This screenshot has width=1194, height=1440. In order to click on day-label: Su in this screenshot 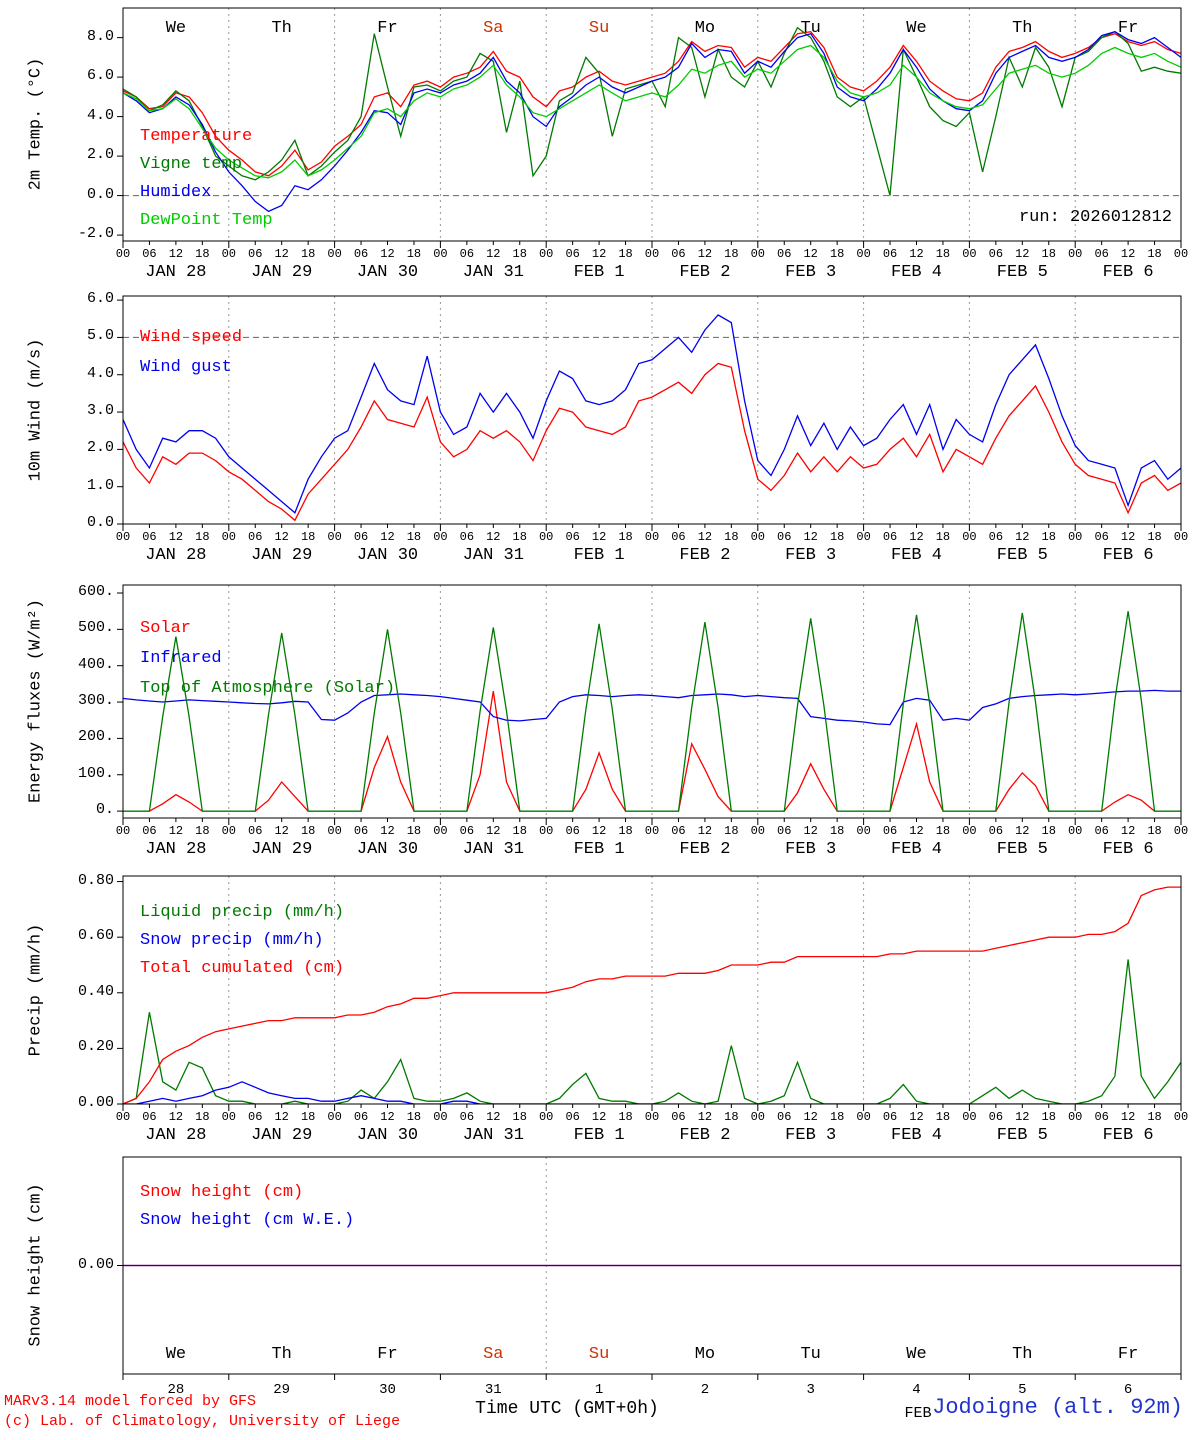, I will do `click(599, 1354)`.